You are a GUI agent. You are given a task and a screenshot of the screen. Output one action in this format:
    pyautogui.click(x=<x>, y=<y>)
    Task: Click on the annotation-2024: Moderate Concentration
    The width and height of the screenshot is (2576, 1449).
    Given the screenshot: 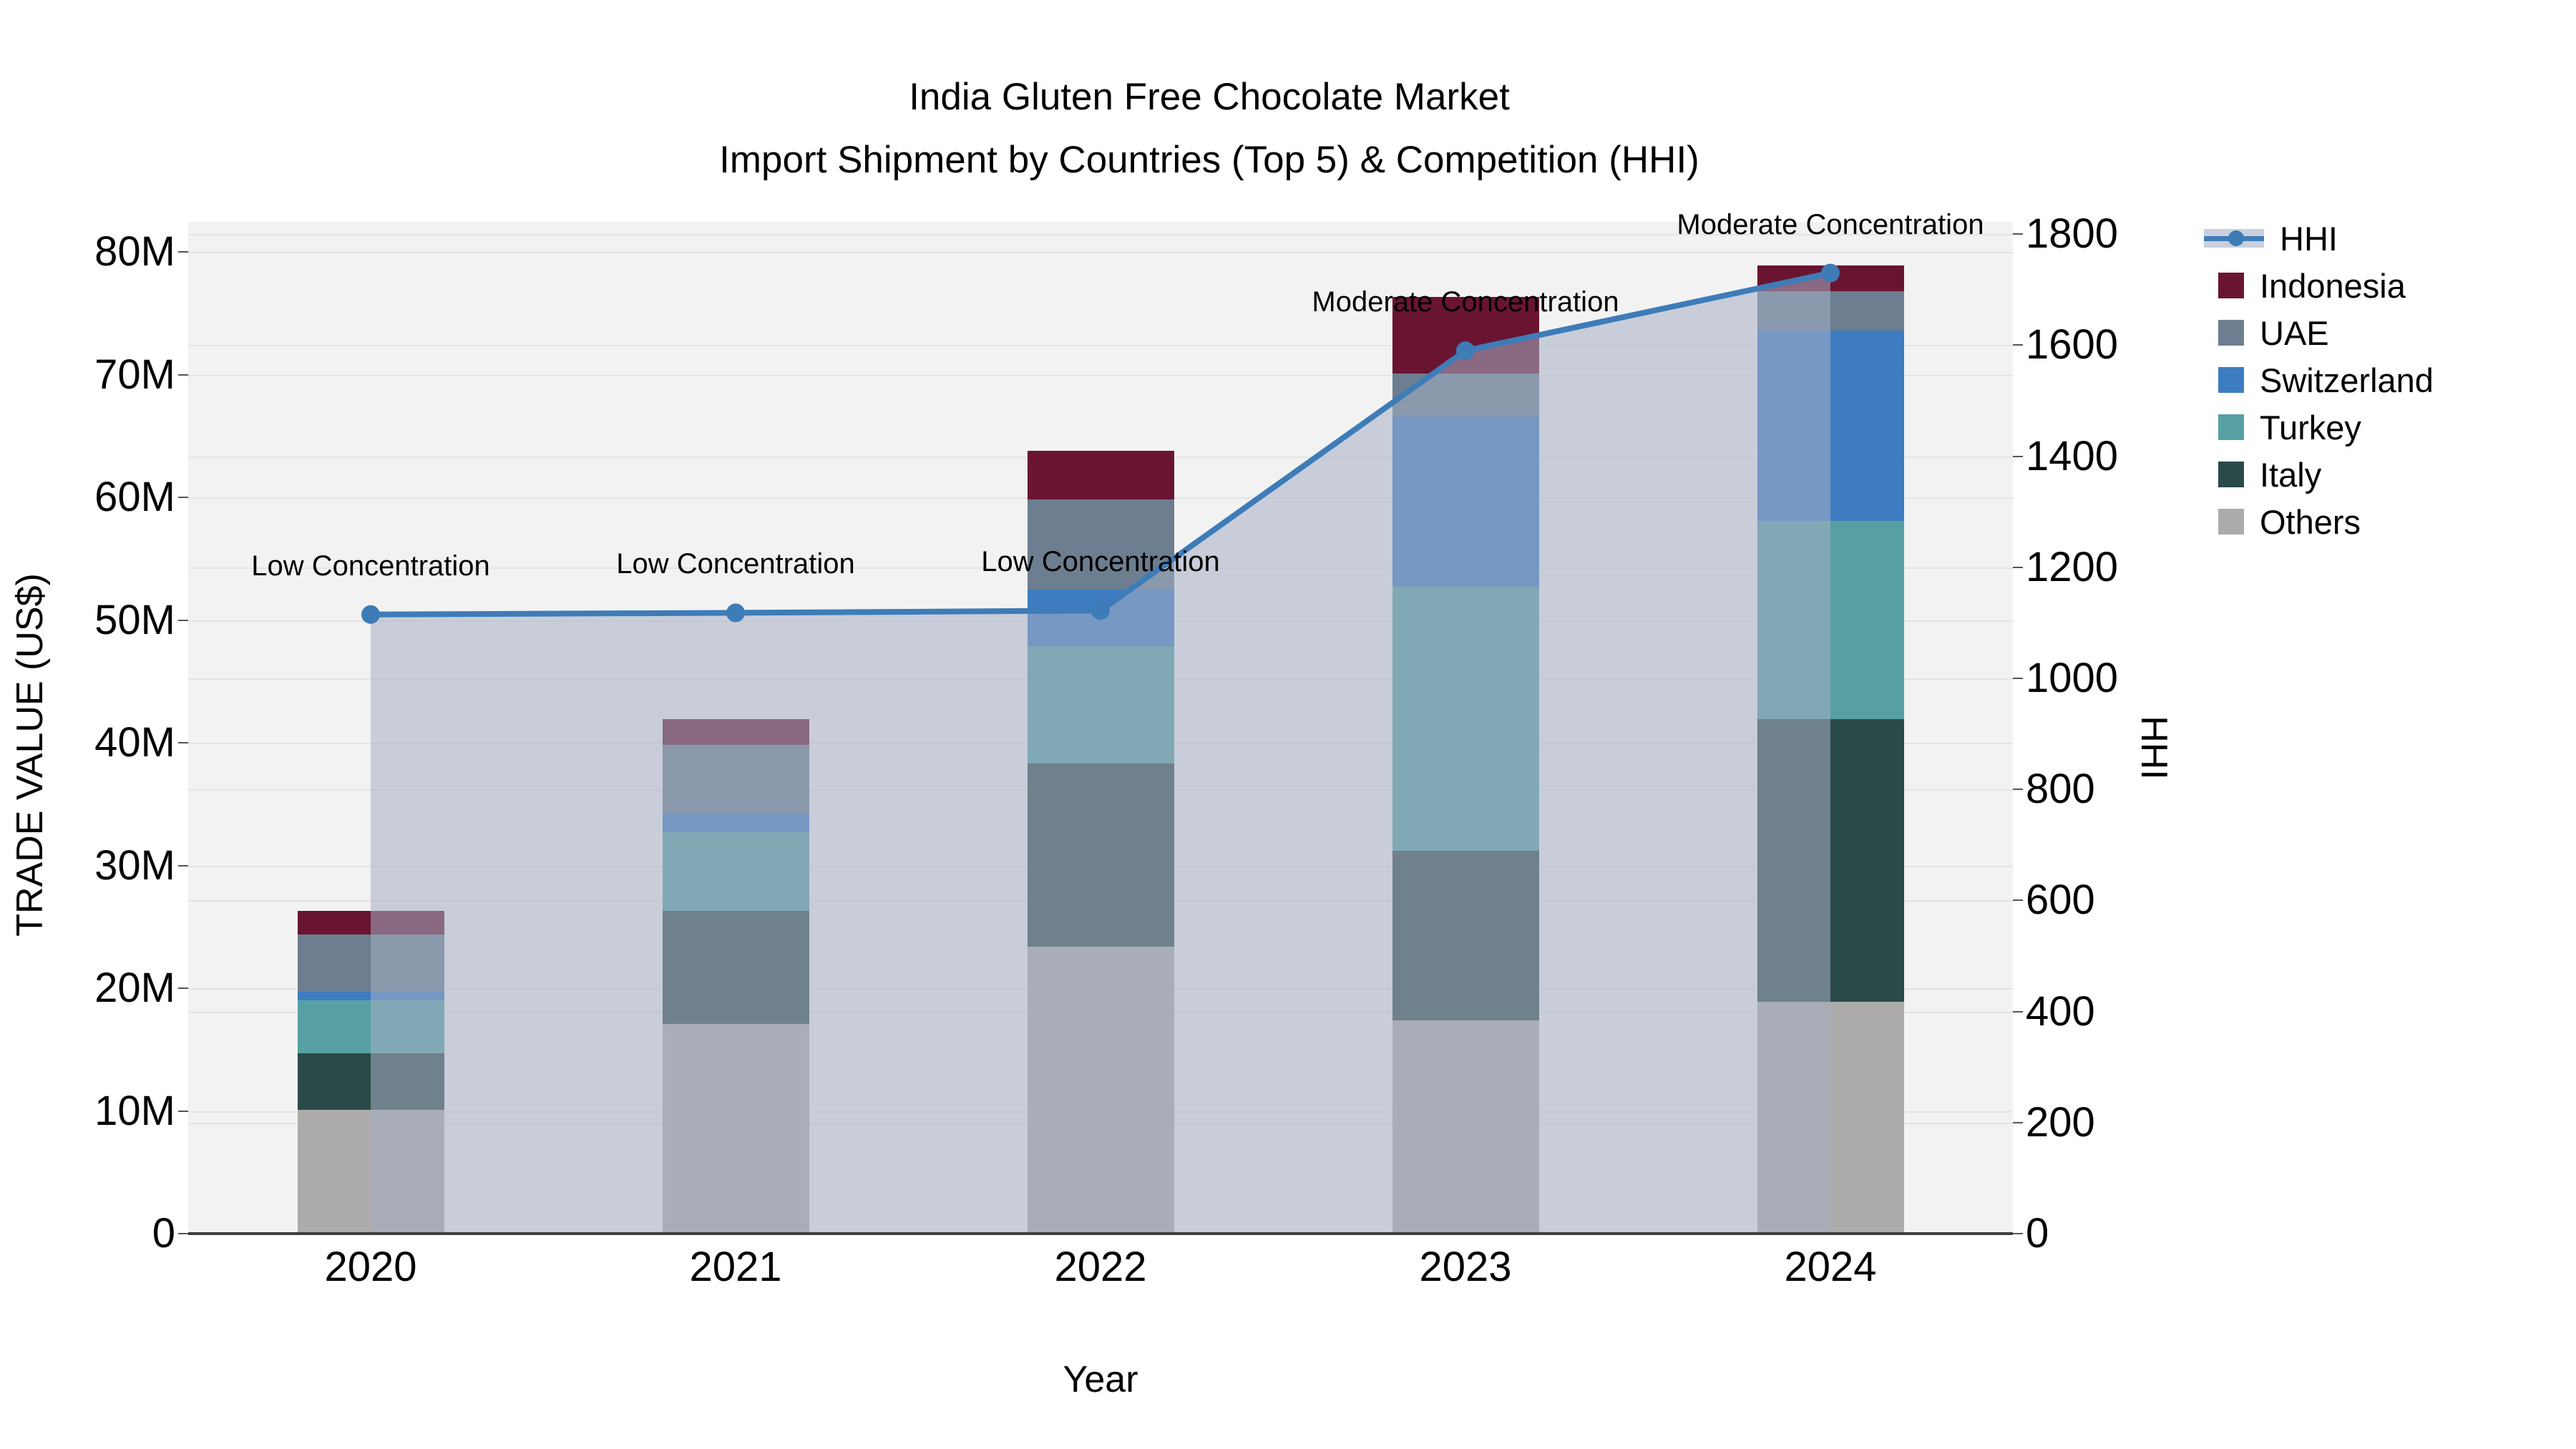 What is the action you would take?
    pyautogui.click(x=1830, y=224)
    